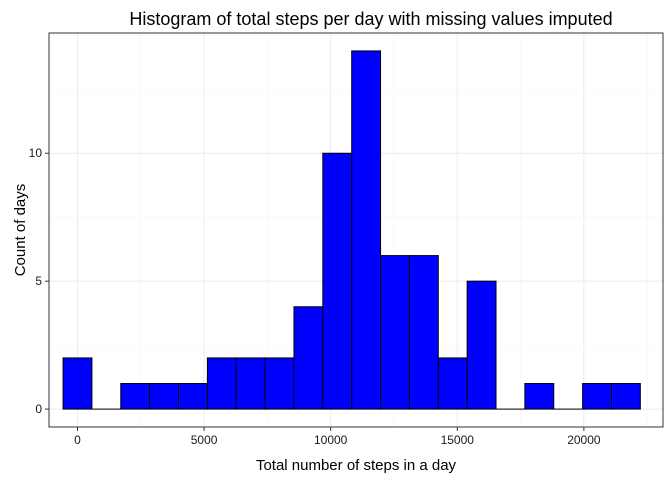 This screenshot has width=672, height=480. I want to click on x-tick-label: 10000, so click(331, 440).